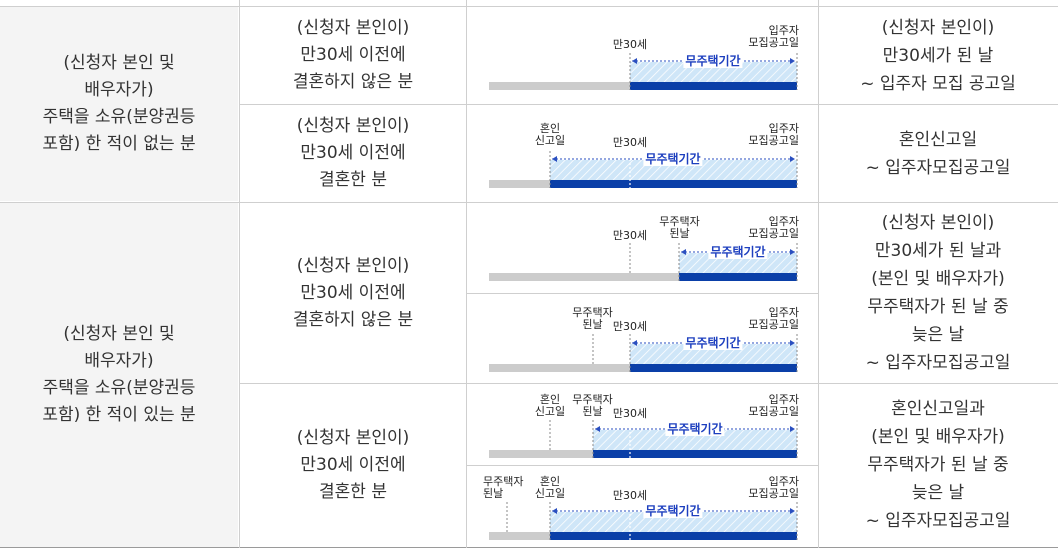  I want to click on timeline-diagram-3a: 만30세 무주택자 된날 입주자 모집공고일 무주택기간, so click(642, 248).